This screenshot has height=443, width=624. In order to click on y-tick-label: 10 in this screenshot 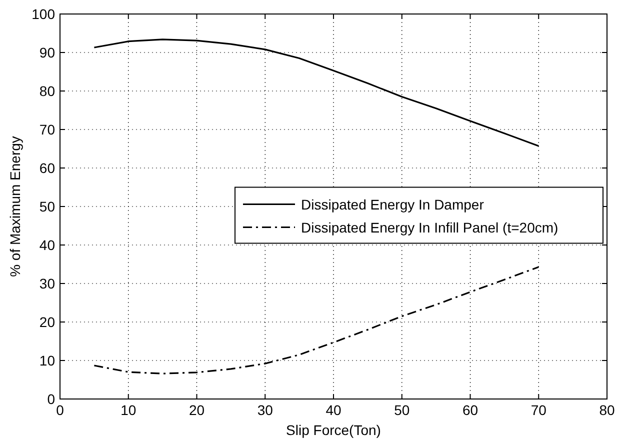, I will do `click(47, 360)`.